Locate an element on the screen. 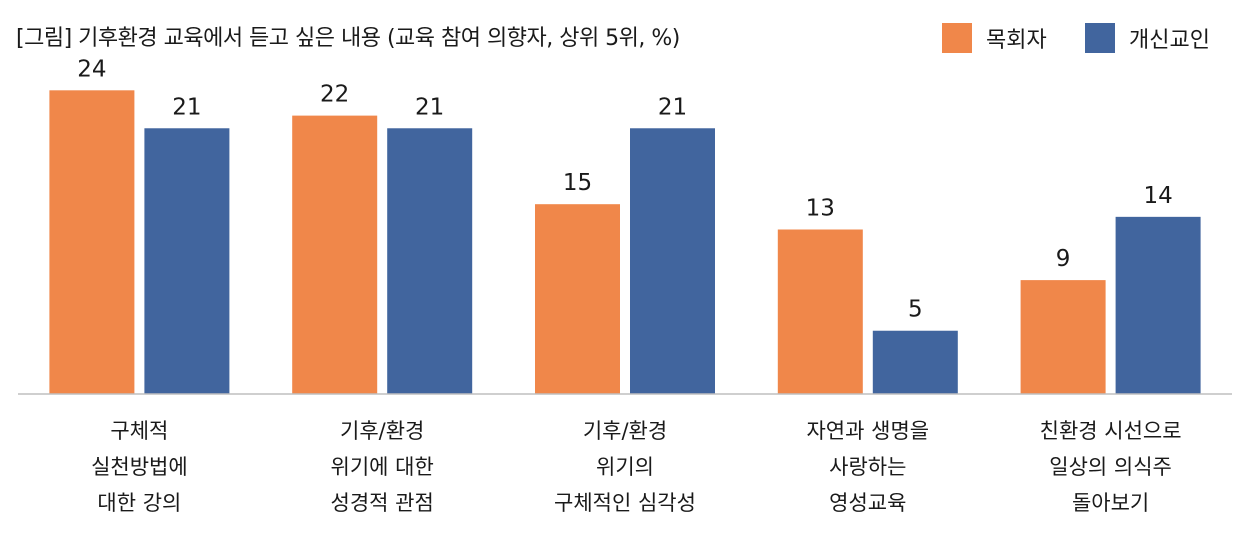  category-label-3-line-0: 자연과 생명을 is located at coordinates (867, 431).